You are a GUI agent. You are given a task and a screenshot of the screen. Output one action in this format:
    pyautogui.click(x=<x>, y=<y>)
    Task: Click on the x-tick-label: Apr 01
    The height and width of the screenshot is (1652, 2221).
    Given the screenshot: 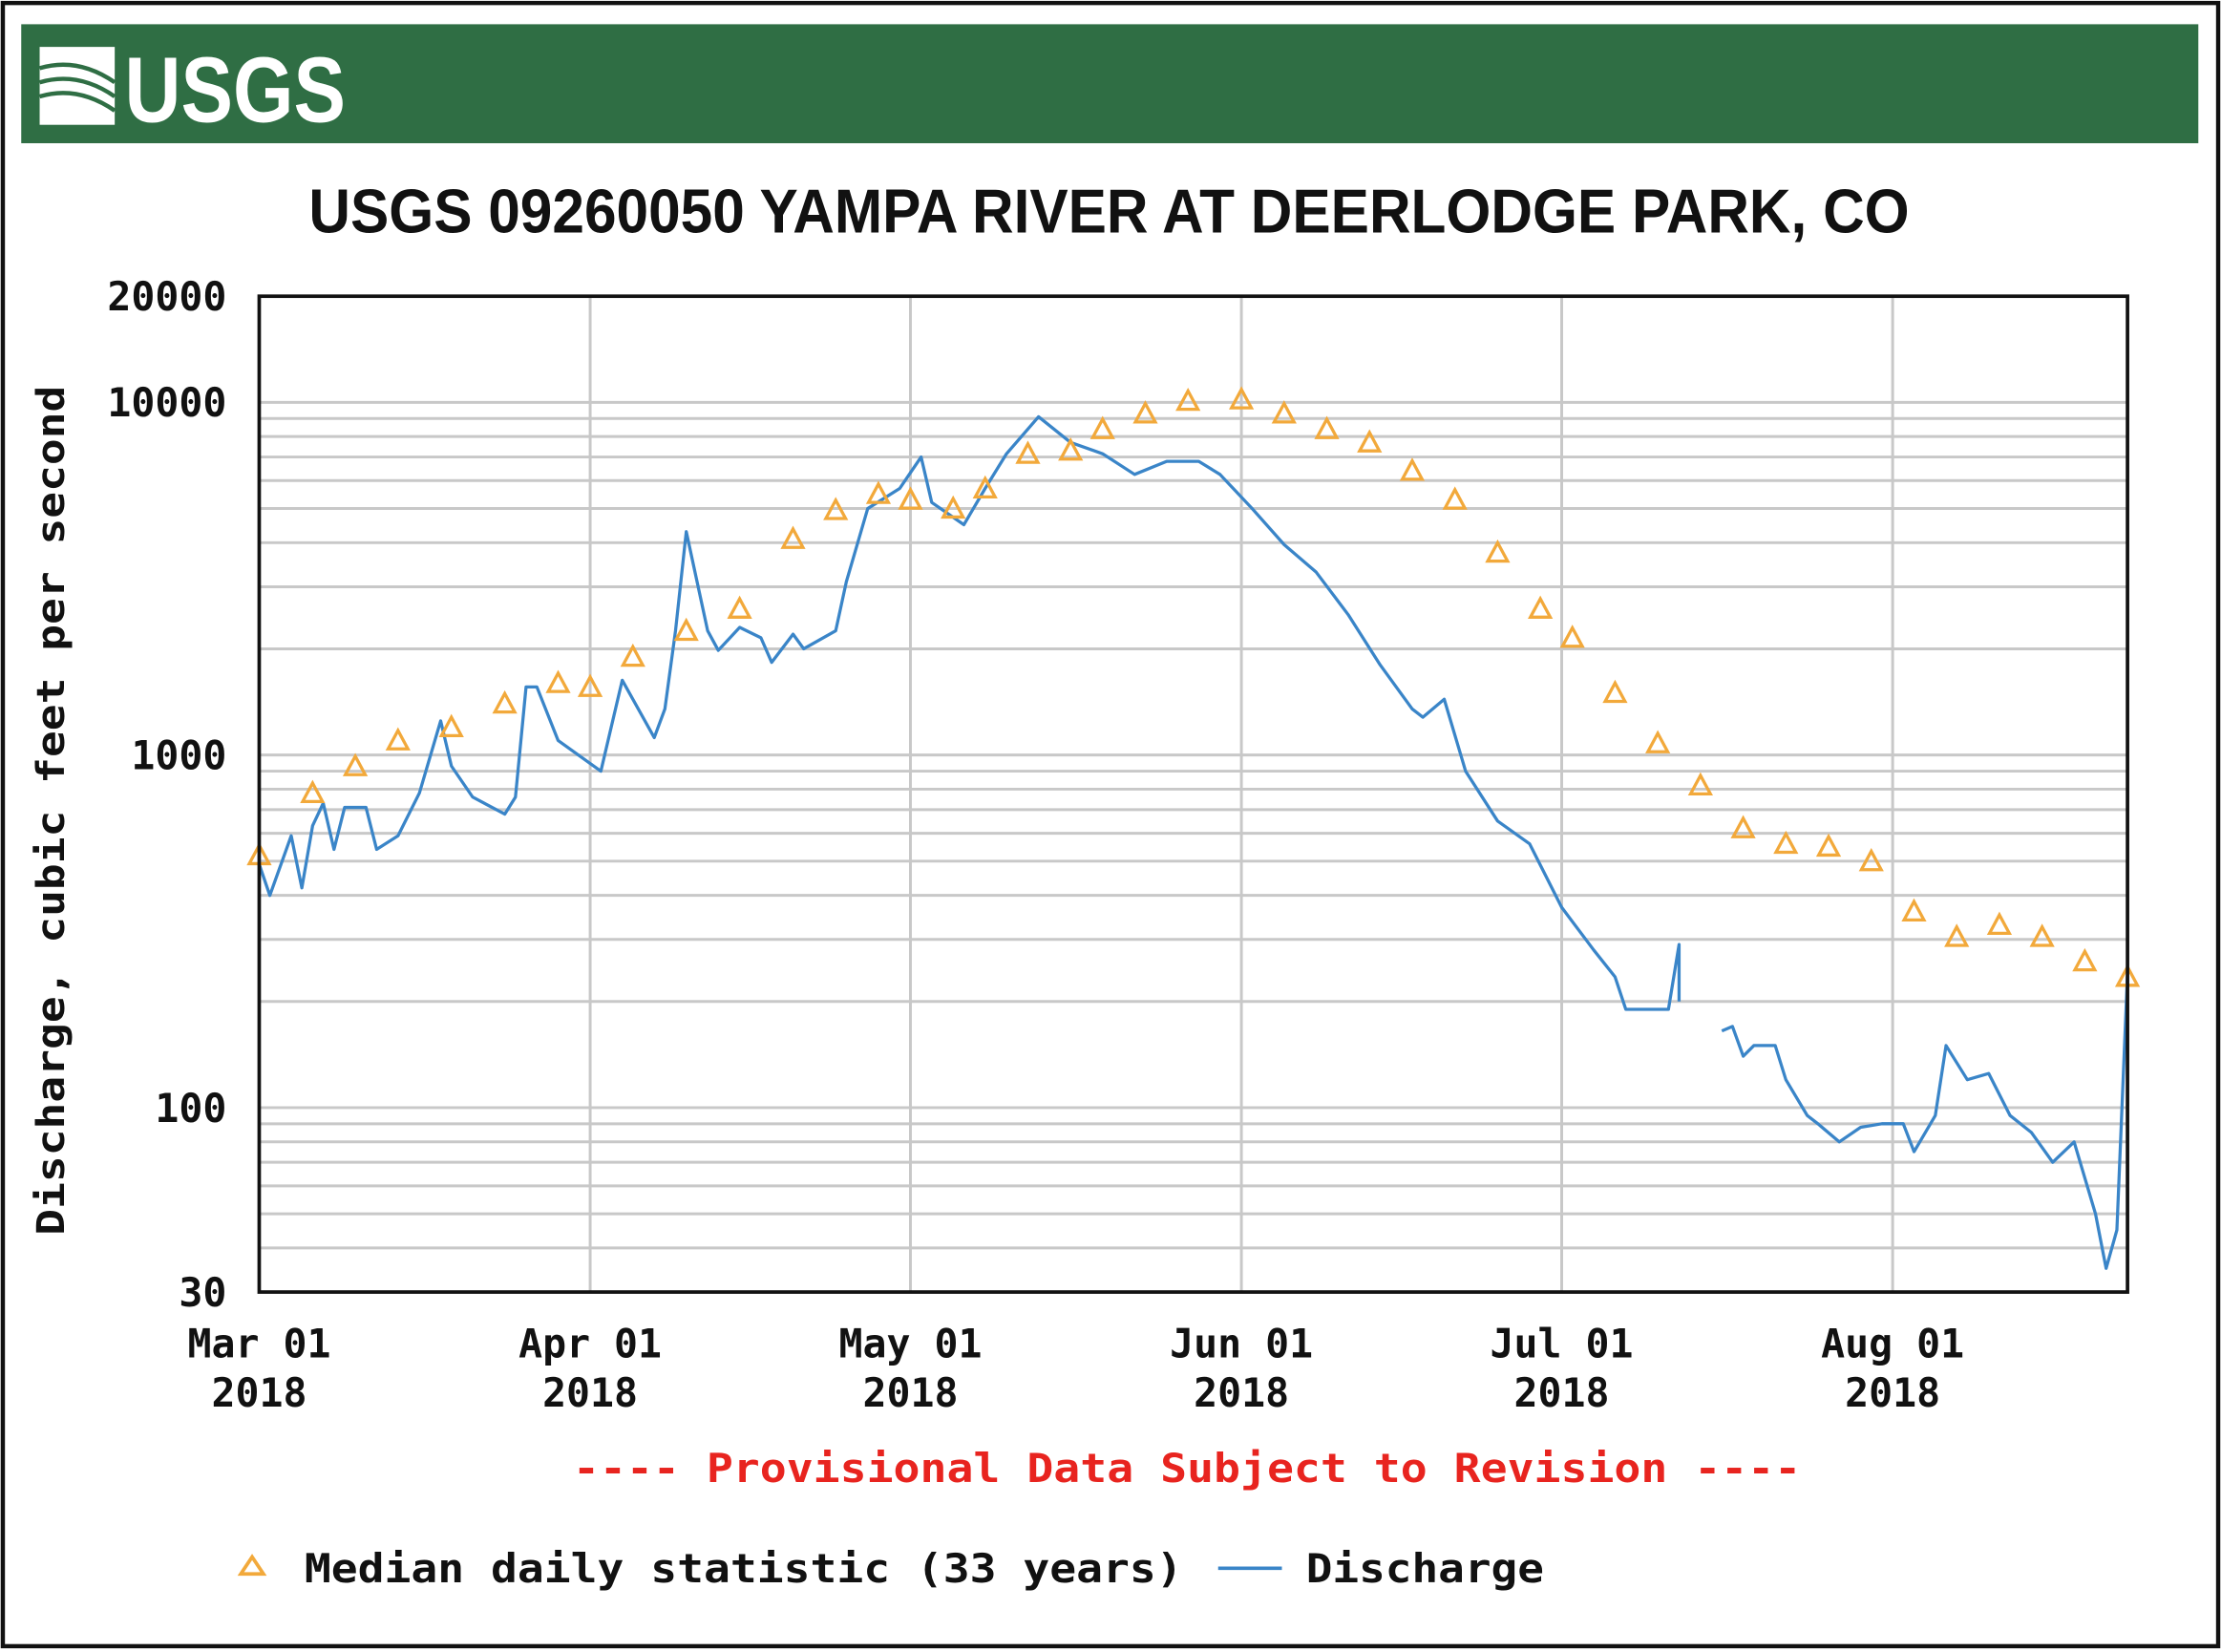 What is the action you would take?
    pyautogui.click(x=590, y=1343)
    